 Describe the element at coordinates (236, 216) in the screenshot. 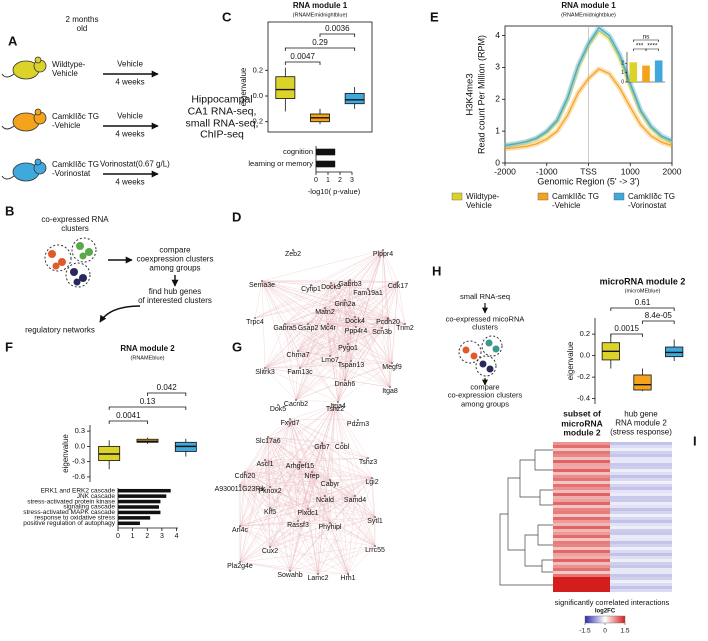

I see `panel-label: D` at that location.